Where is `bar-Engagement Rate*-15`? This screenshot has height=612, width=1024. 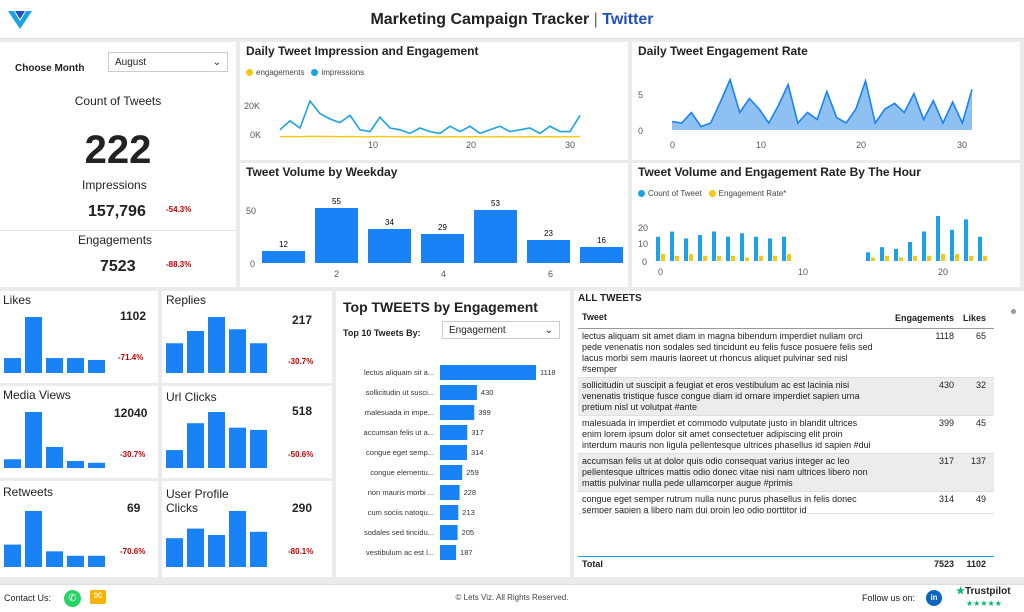 bar-Engagement Rate*-15 is located at coordinates (873, 259).